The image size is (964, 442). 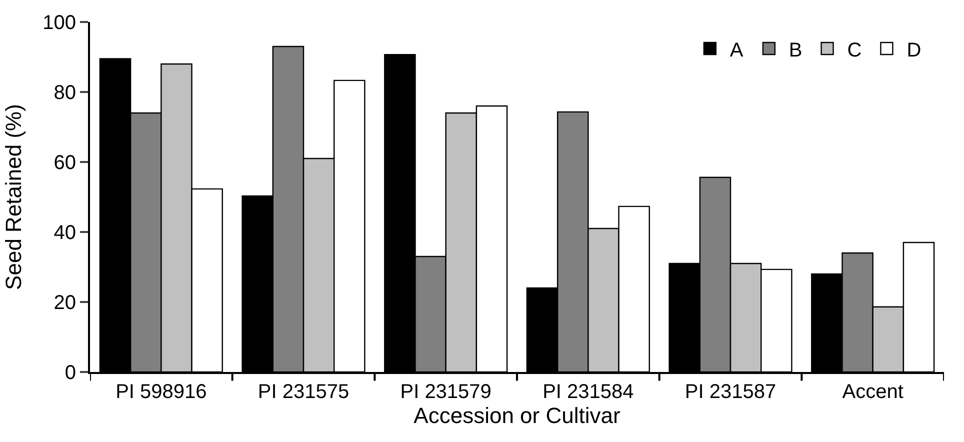 What do you see at coordinates (517, 415) in the screenshot?
I see `x-axis-title: Accession or Cultivar` at bounding box center [517, 415].